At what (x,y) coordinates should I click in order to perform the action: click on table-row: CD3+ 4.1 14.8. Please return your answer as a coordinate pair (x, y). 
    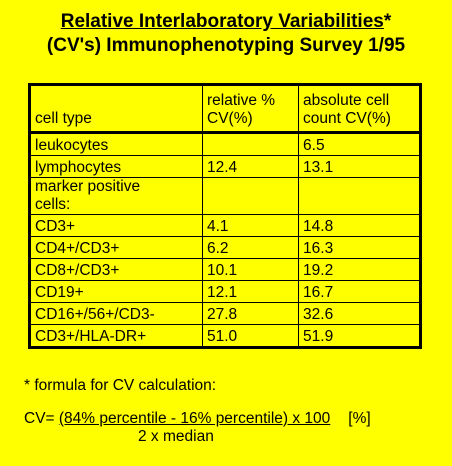
    Looking at the image, I should click on (225, 225).